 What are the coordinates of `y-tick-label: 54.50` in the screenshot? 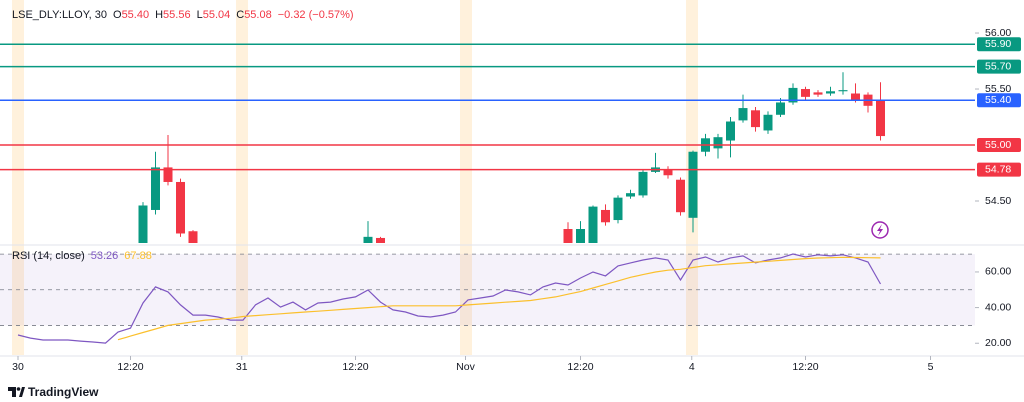 It's located at (998, 201).